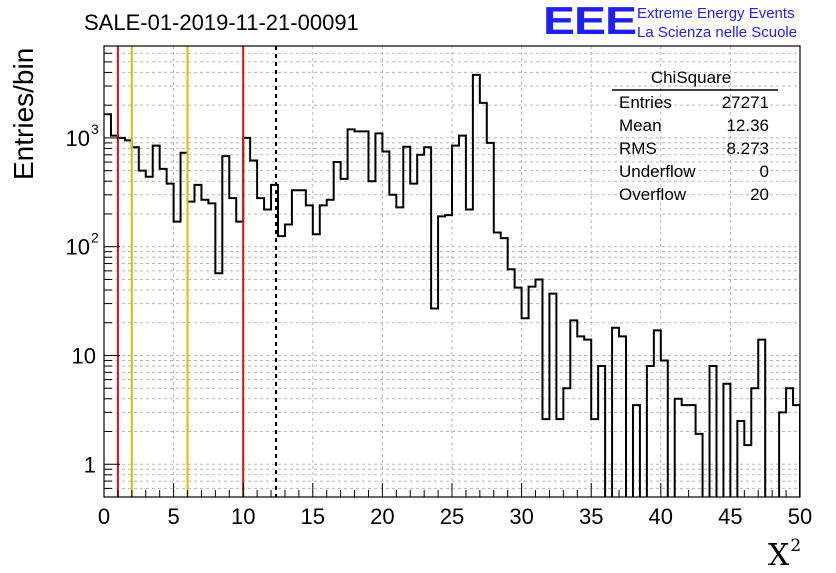  I want to click on x-tick-label: 5, so click(173, 516).